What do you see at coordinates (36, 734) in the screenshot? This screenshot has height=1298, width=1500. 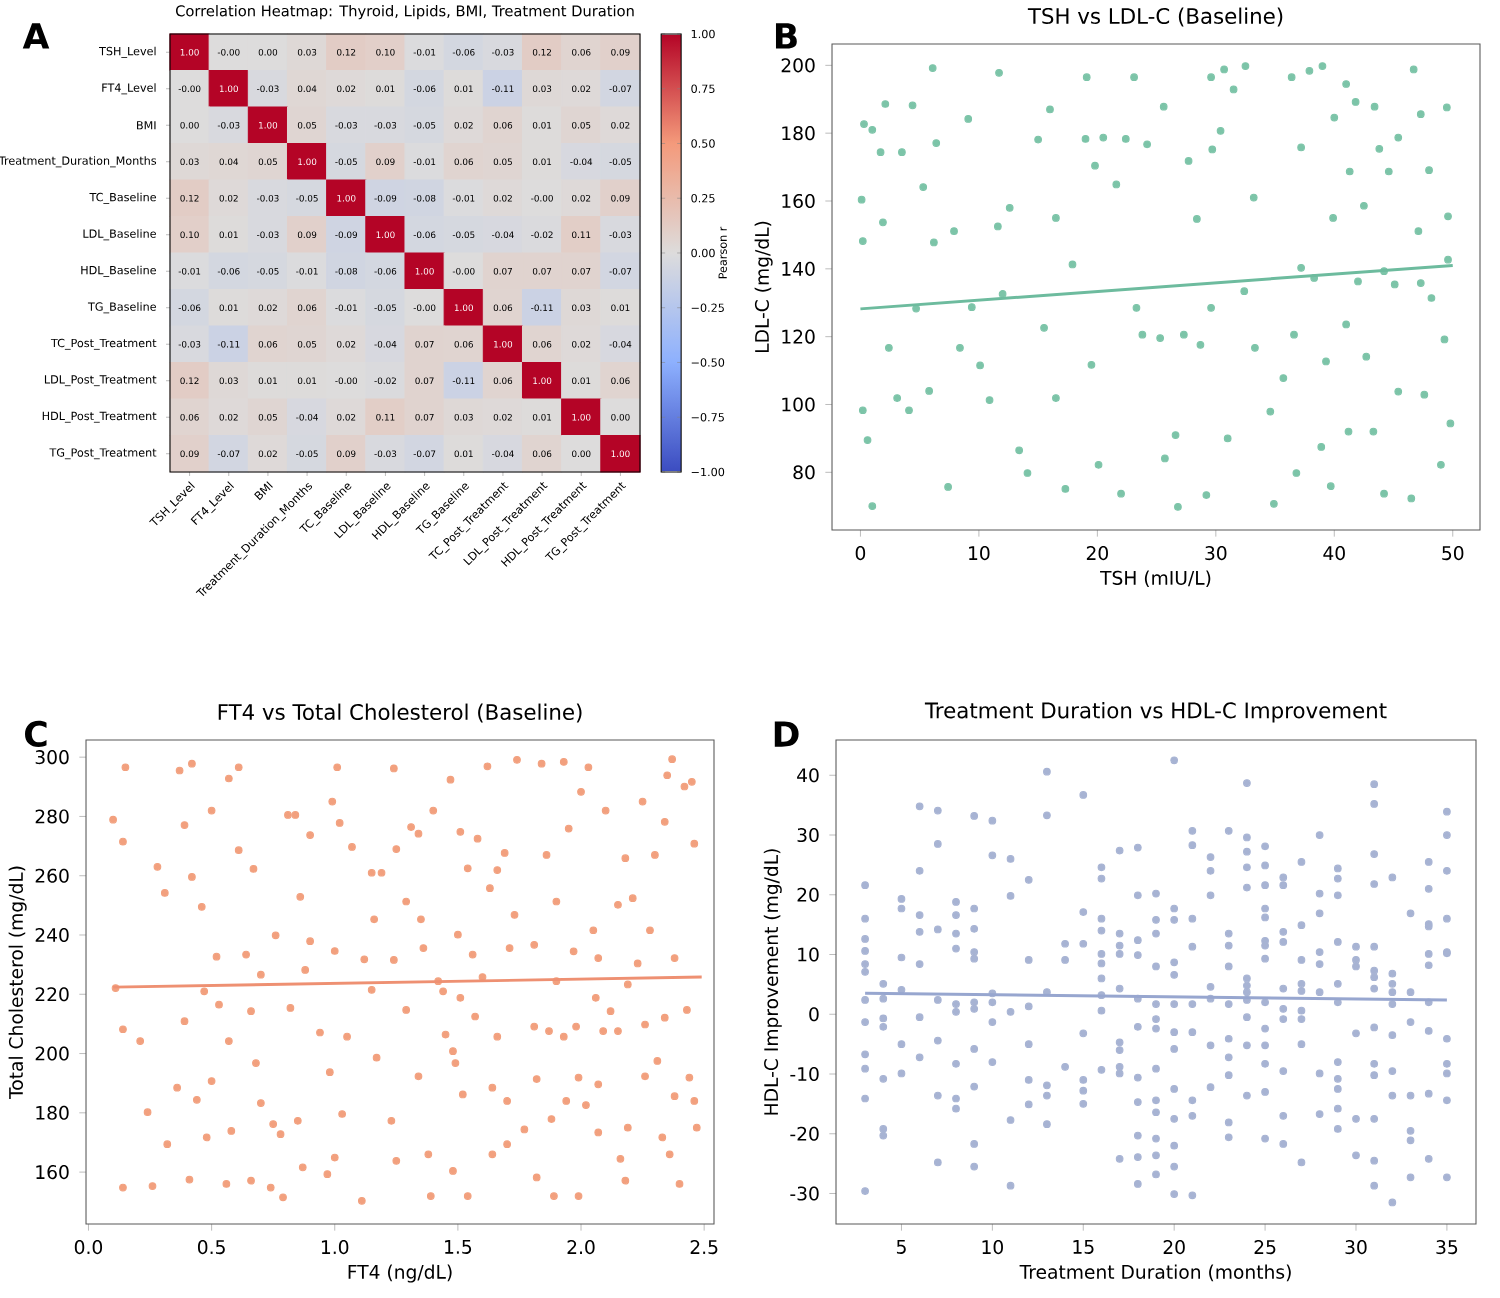 I see `text: C` at bounding box center [36, 734].